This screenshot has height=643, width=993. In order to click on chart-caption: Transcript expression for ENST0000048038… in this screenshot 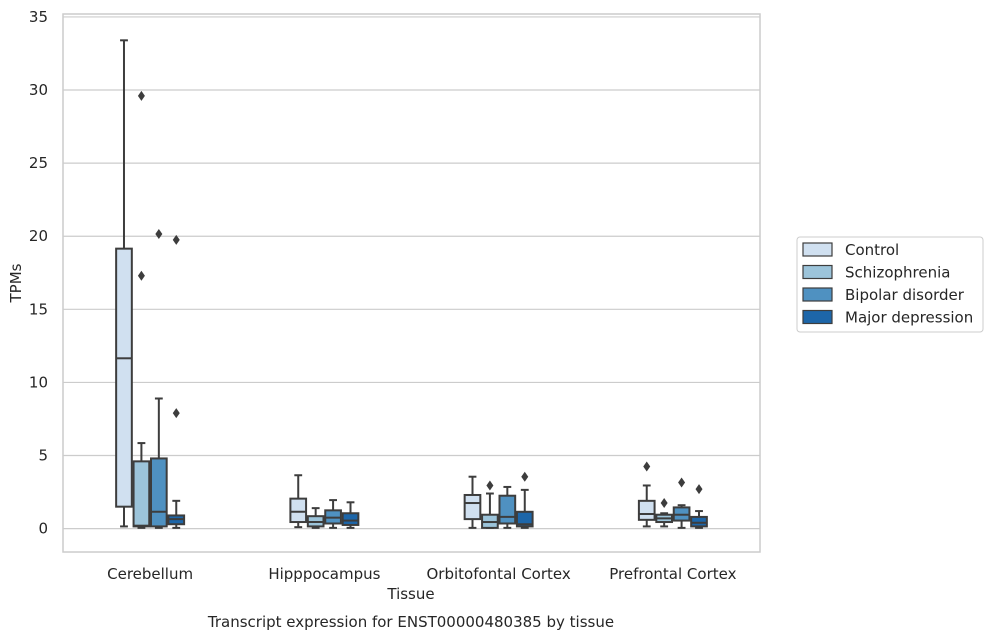, I will do `click(410, 622)`.